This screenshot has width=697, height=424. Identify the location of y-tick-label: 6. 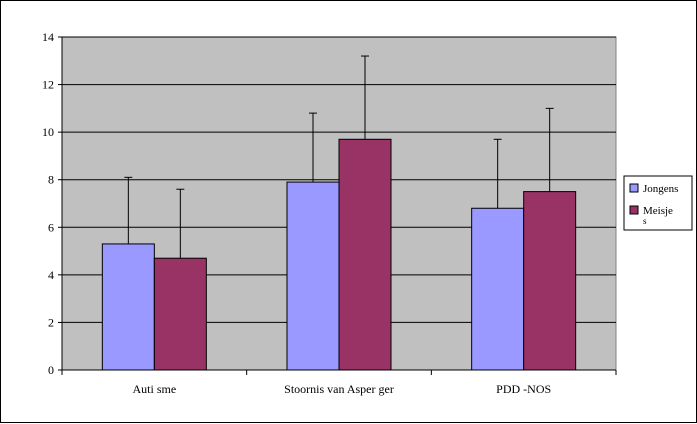
(51, 227).